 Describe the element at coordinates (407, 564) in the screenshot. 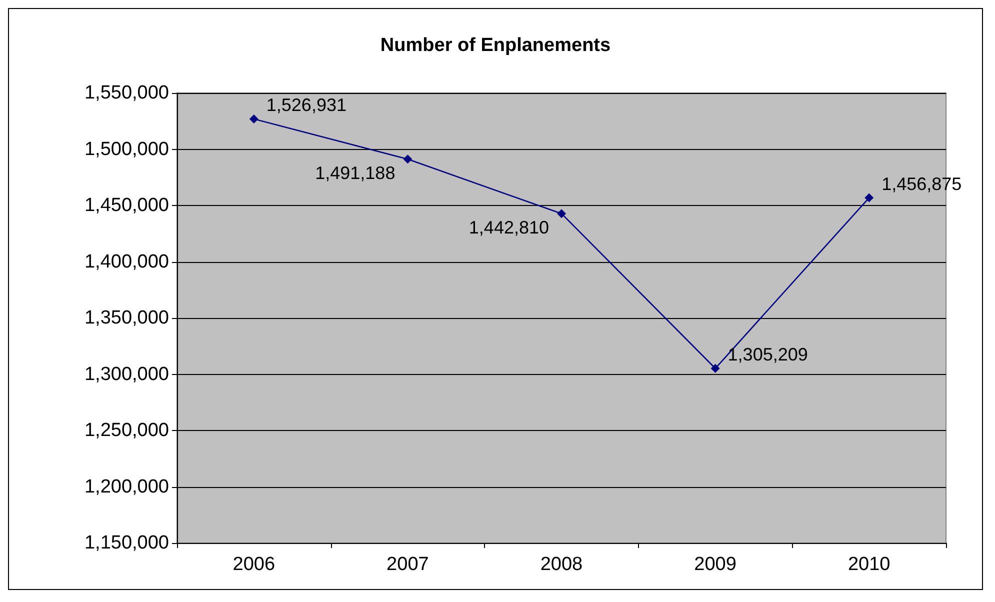

I see `x-tick-label: 2007` at that location.